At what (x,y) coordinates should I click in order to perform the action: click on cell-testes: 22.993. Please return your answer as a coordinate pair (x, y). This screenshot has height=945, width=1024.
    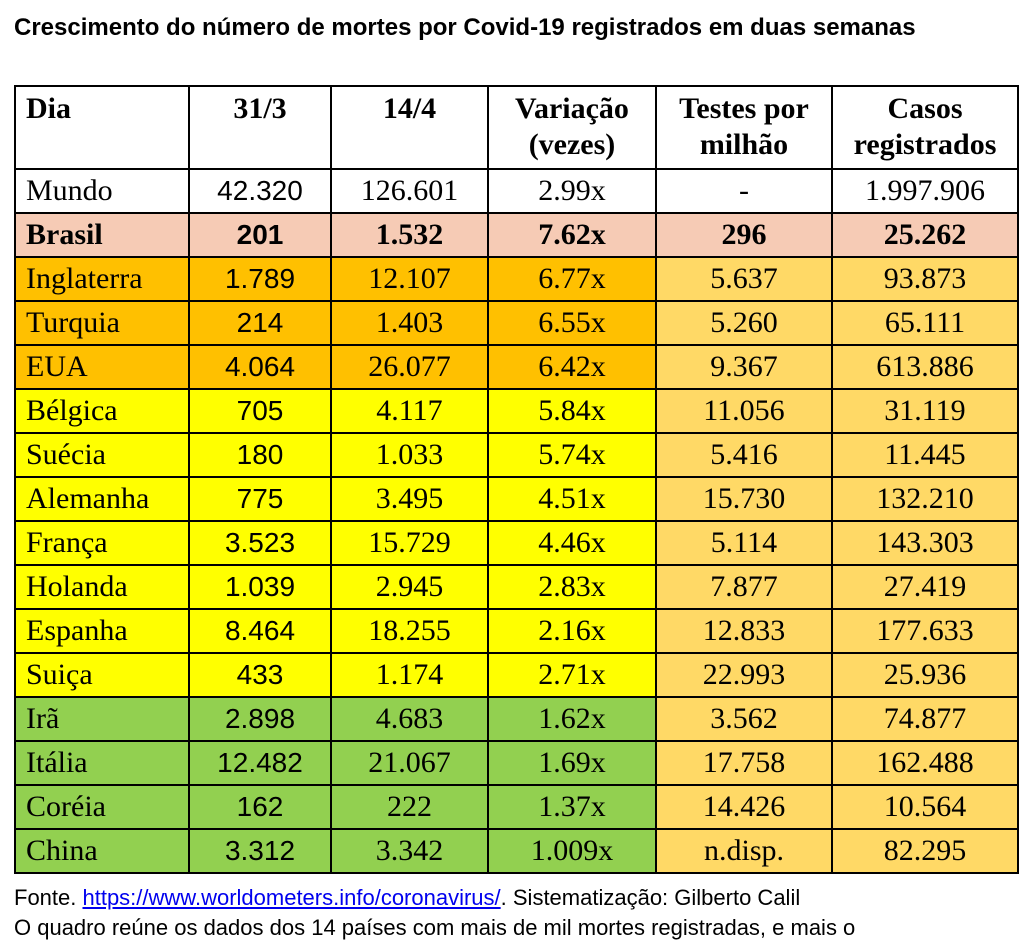
    Looking at the image, I should click on (744, 675).